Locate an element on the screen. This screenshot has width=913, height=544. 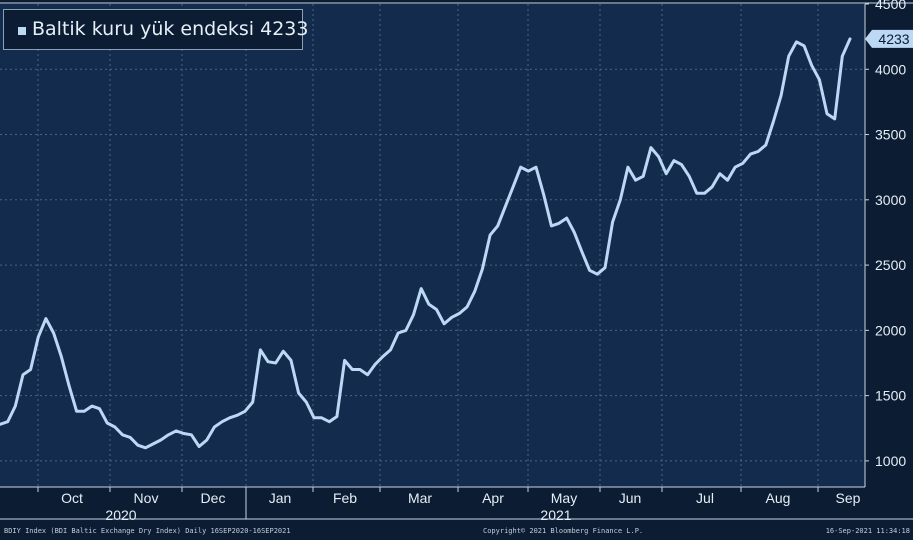
legend: Baltik kuru yük endeksi 4233 is located at coordinates (155, 29).